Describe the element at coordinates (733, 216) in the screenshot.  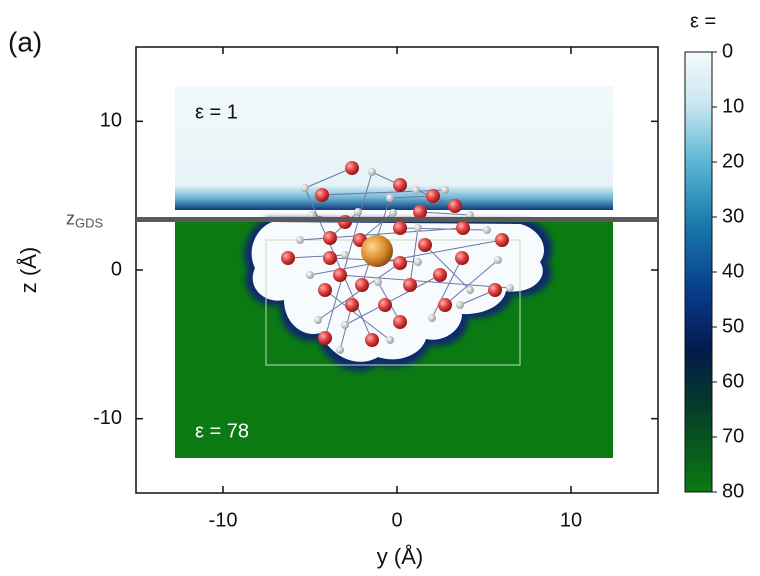
I see `colorbar-tick-label: 30` at that location.